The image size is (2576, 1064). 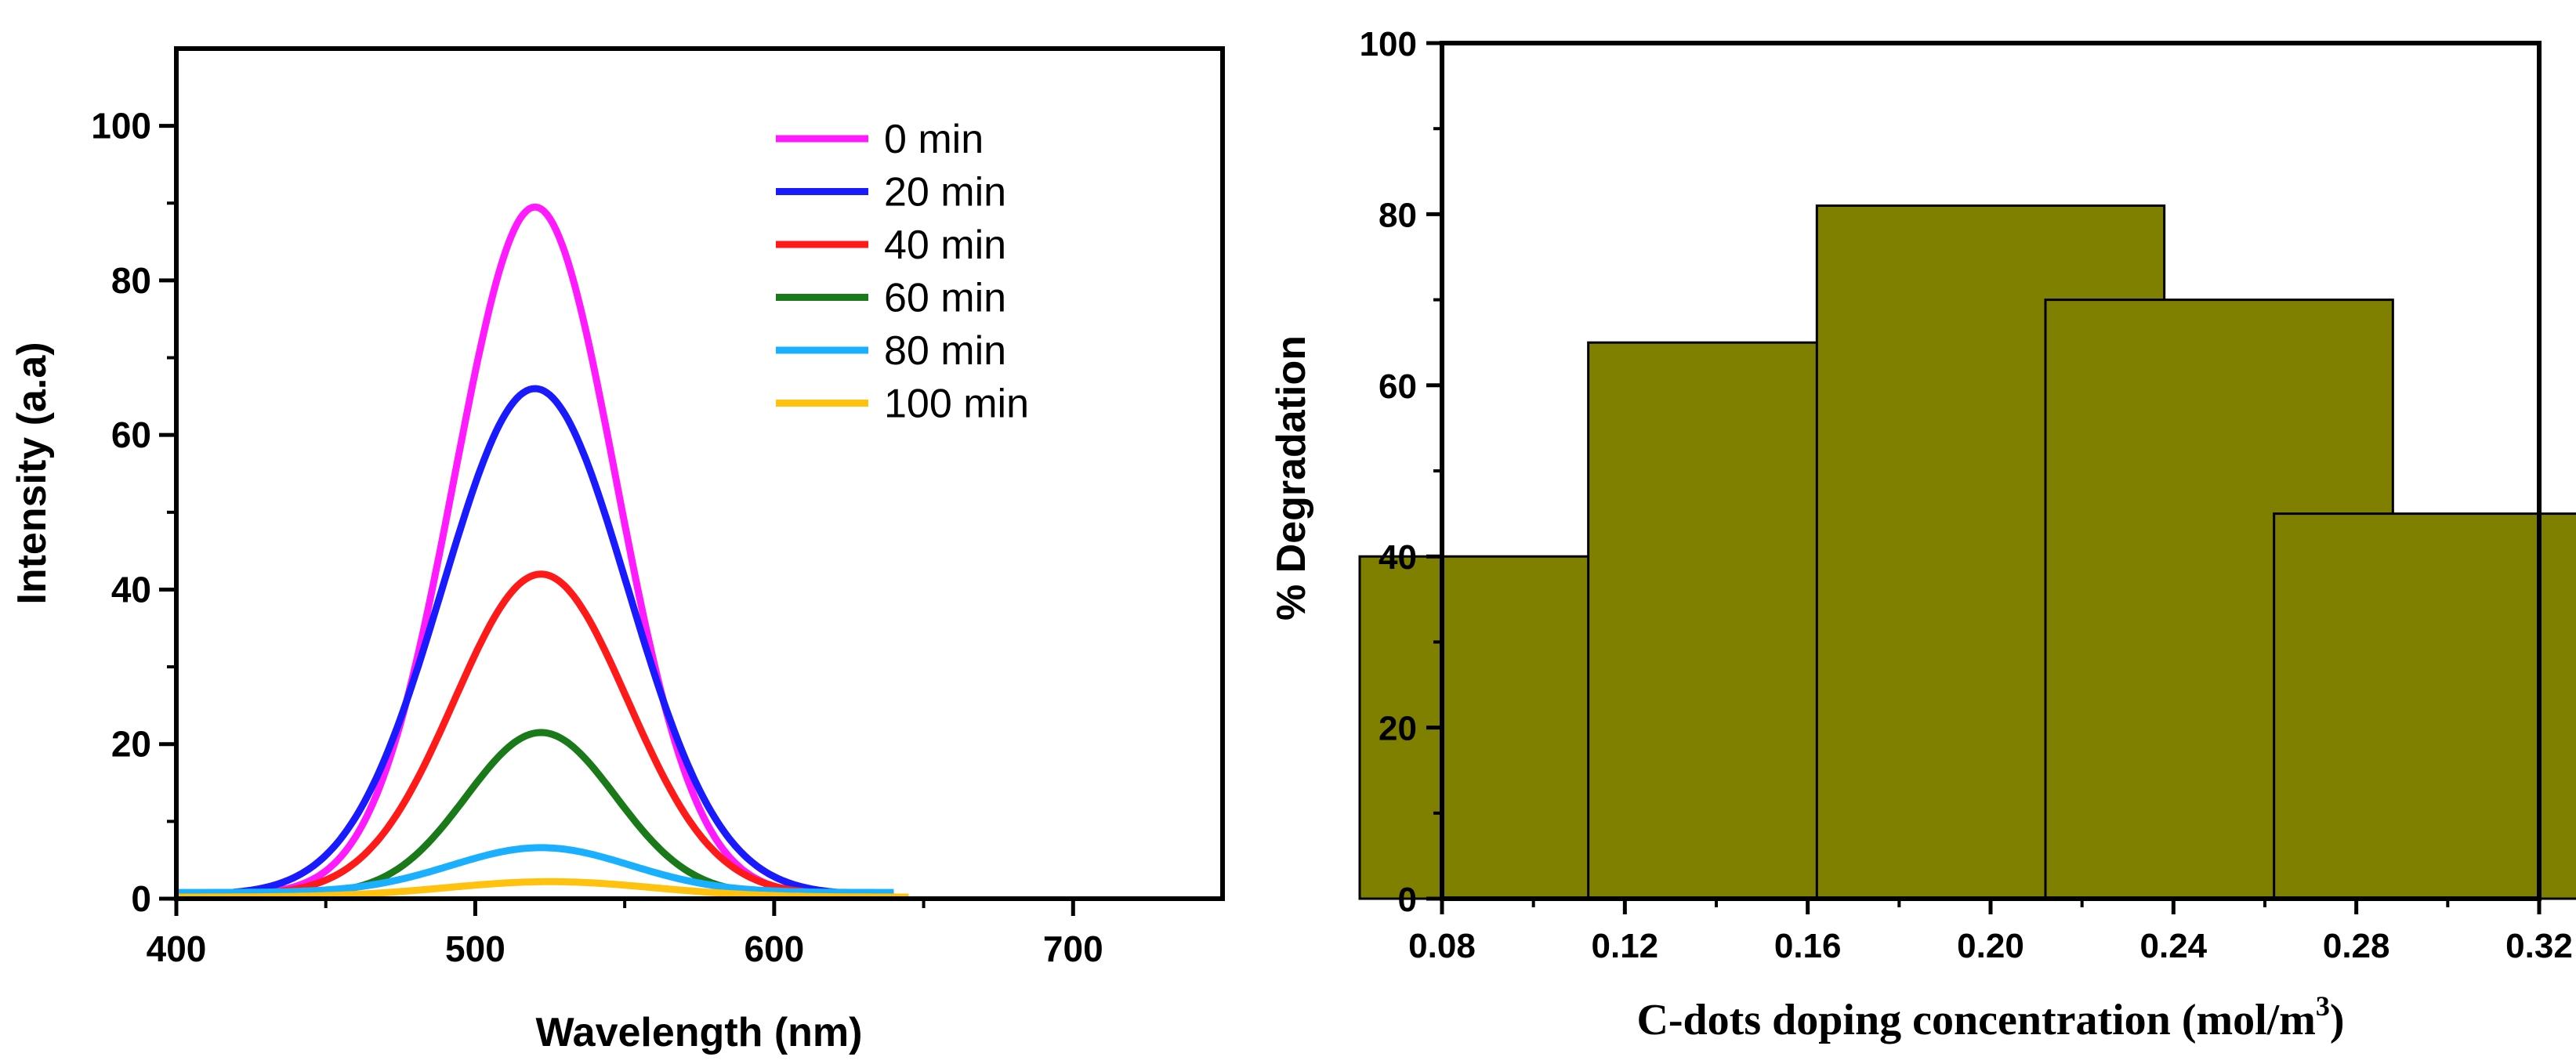 I want to click on bar-x-tick-label: 0.20, so click(x=1990, y=946).